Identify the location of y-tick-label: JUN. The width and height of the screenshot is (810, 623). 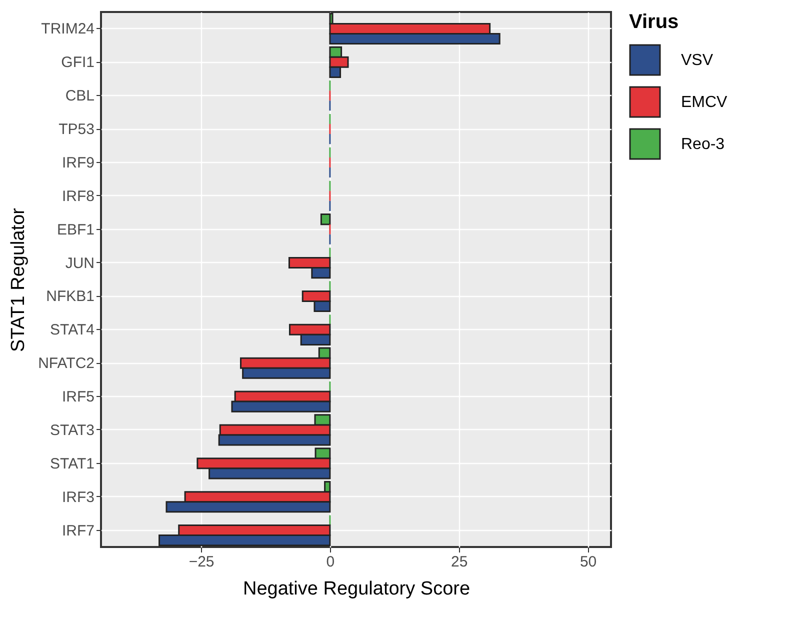
(79, 263).